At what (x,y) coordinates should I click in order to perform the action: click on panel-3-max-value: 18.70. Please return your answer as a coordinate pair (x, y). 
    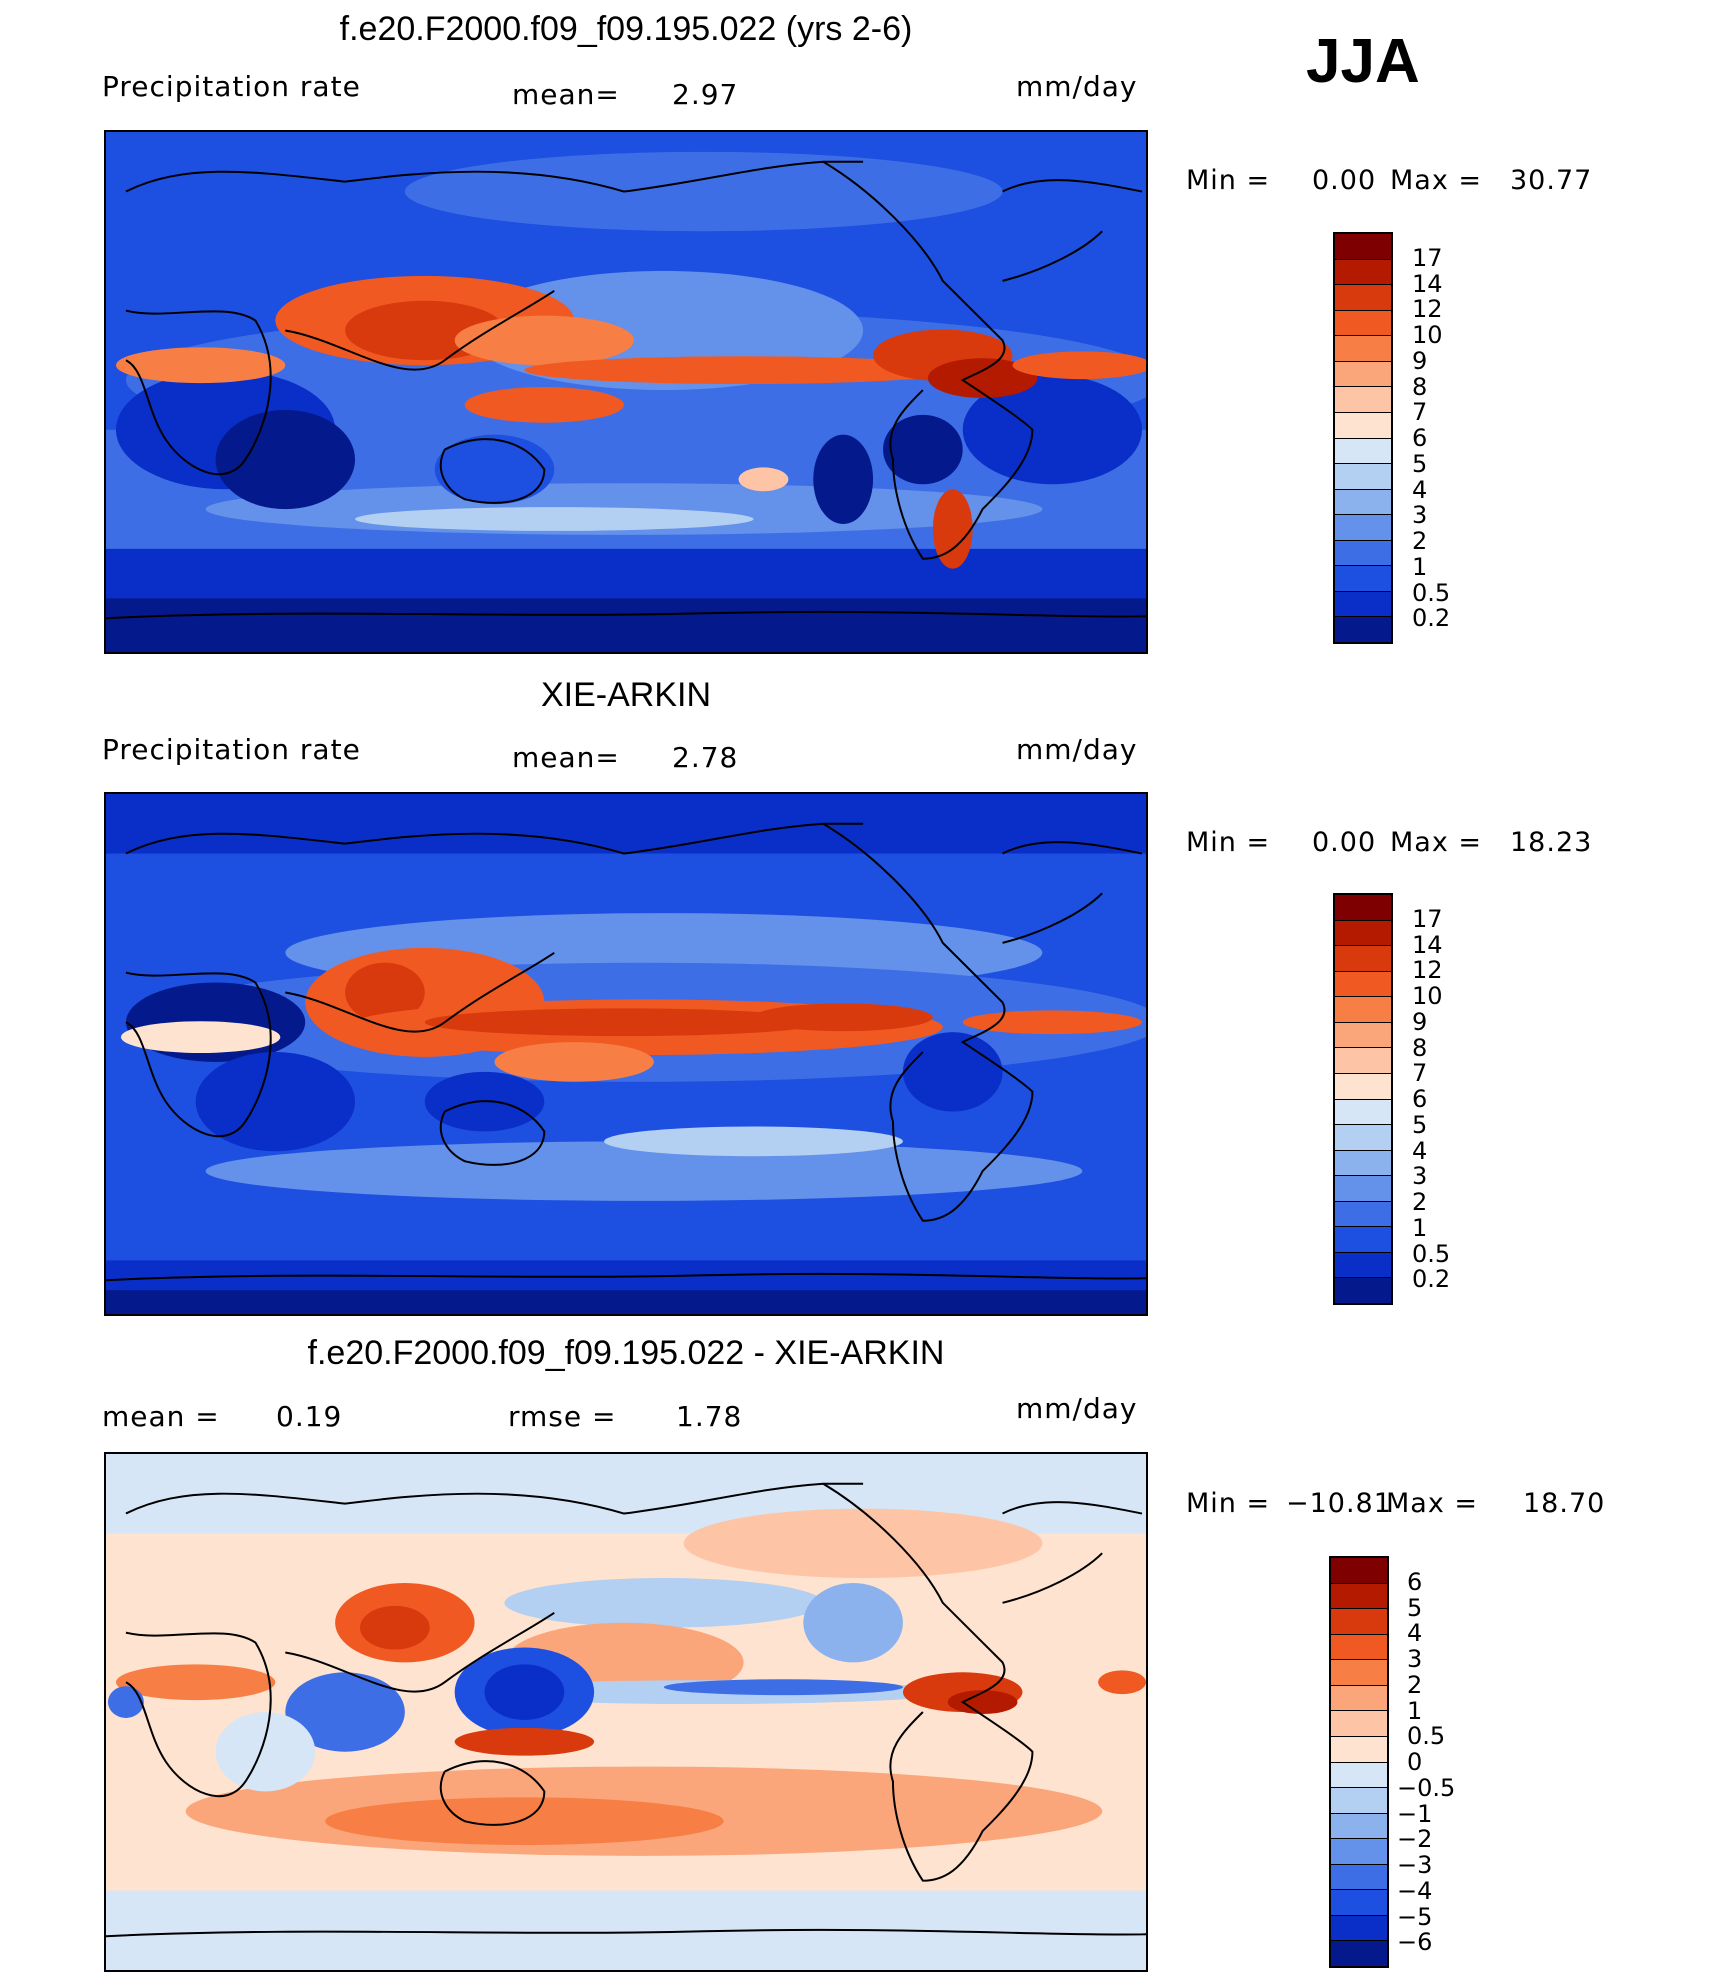
    Looking at the image, I should click on (1564, 1503).